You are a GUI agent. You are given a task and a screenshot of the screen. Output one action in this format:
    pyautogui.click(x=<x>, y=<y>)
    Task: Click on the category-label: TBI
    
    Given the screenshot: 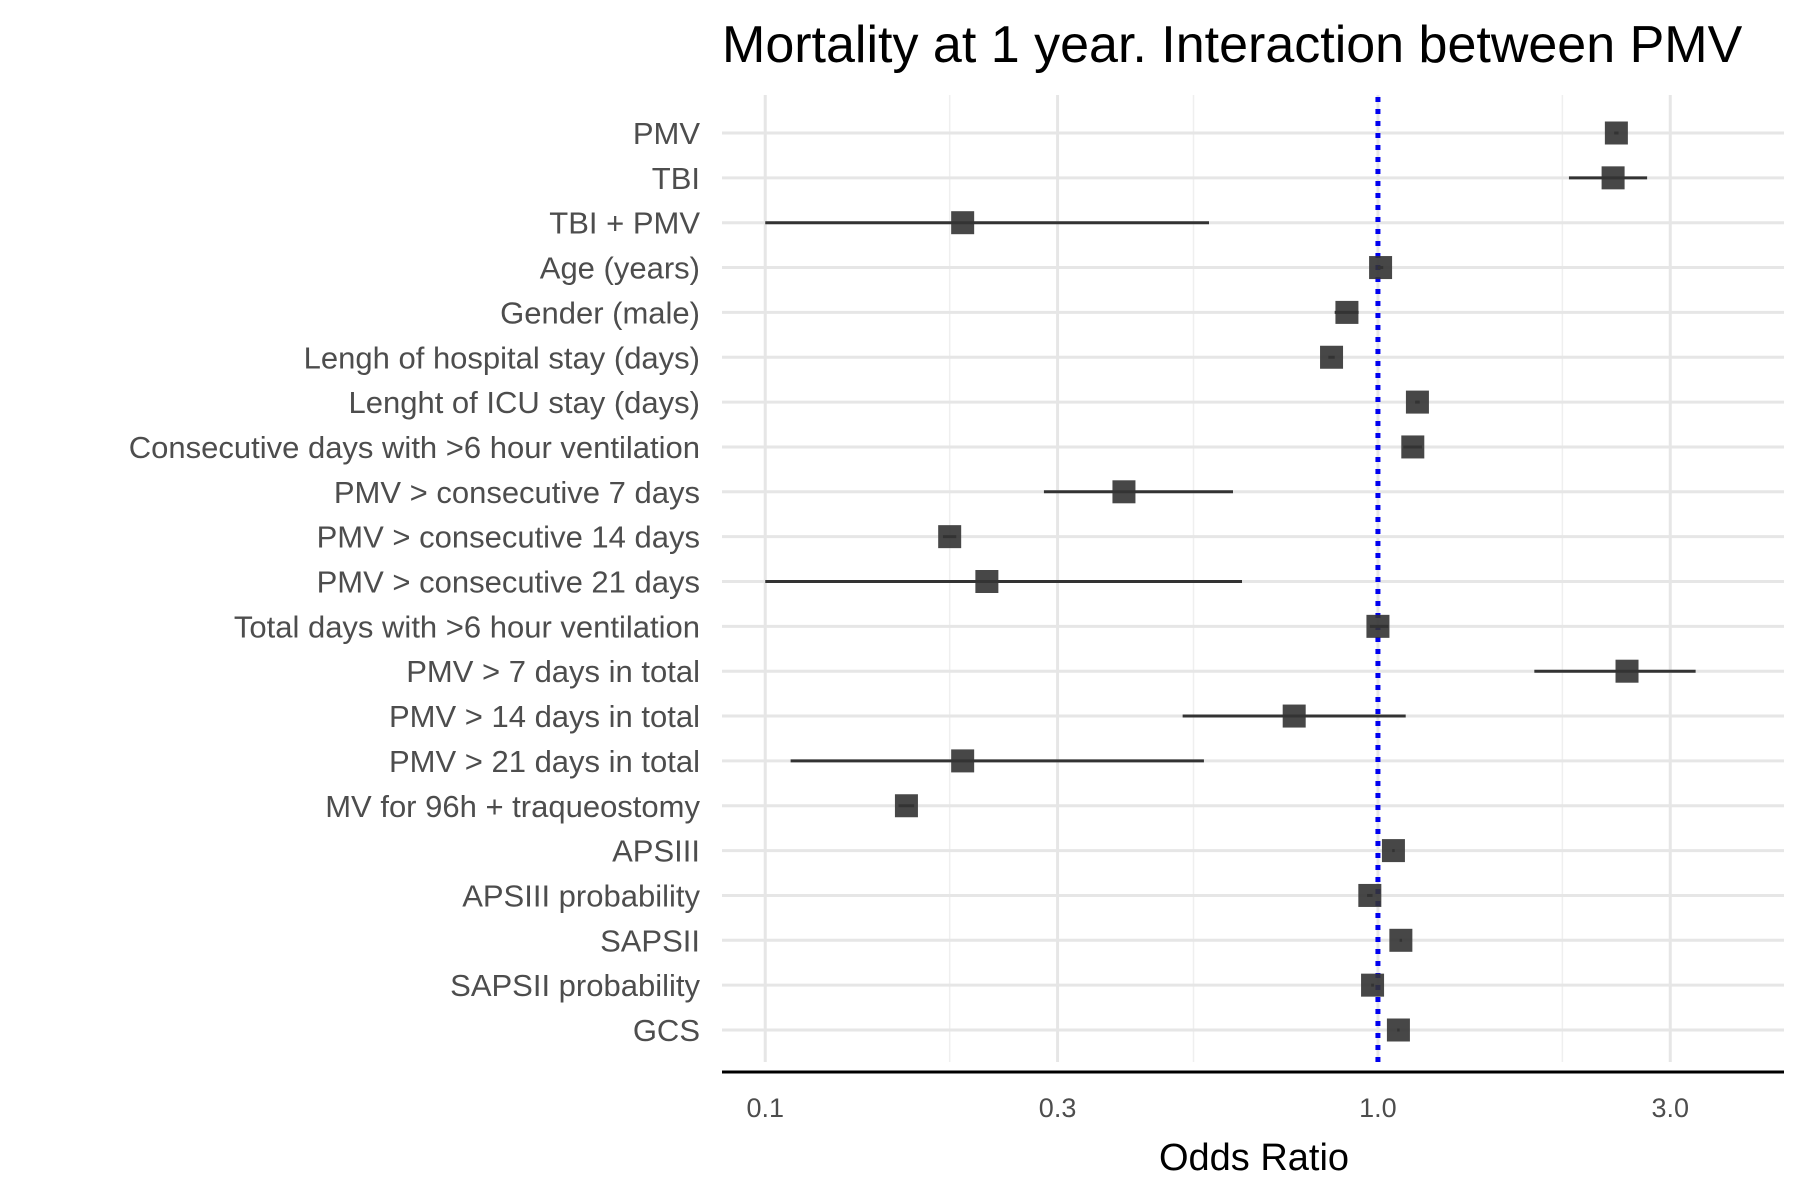 What is the action you would take?
    pyautogui.click(x=676, y=178)
    